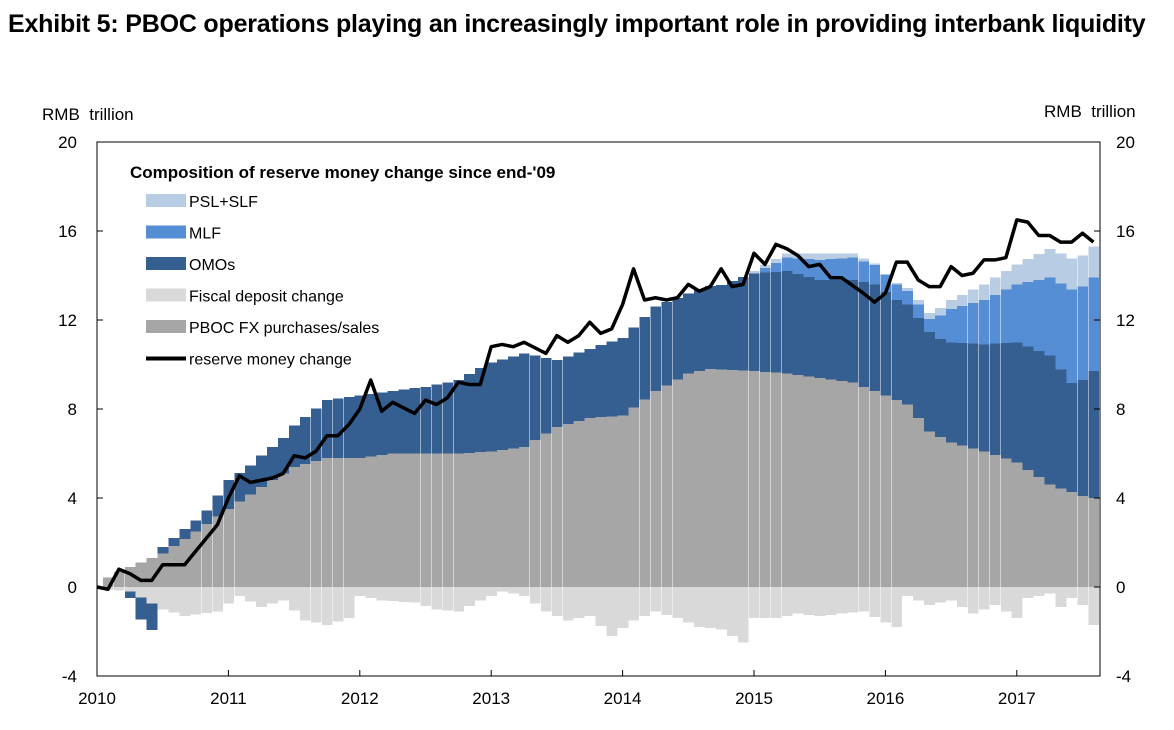 Image resolution: width=1174 pixels, height=730 pixels. What do you see at coordinates (754, 698) in the screenshot?
I see `x-tick-label-2015: 2015` at bounding box center [754, 698].